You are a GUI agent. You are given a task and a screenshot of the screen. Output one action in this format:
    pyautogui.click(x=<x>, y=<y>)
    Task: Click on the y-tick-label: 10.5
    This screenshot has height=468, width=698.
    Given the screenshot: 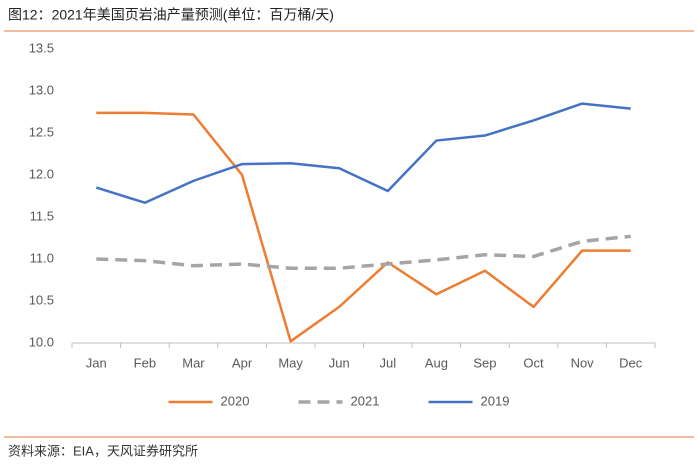 What is the action you would take?
    pyautogui.click(x=41, y=299)
    